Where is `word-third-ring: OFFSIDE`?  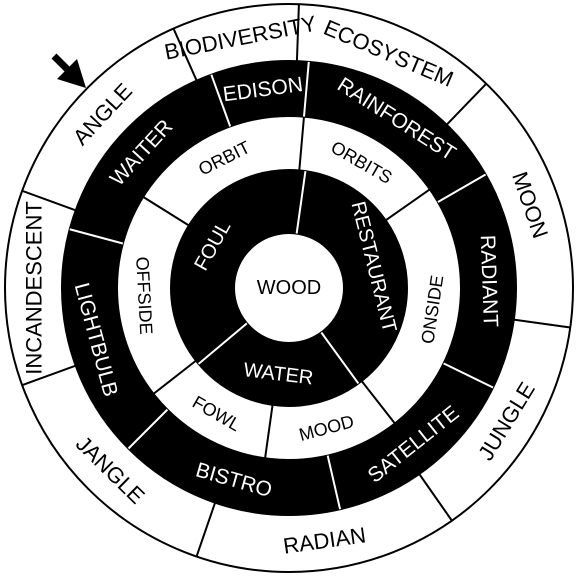
word-third-ring: OFFSIDE is located at coordinates (144, 295).